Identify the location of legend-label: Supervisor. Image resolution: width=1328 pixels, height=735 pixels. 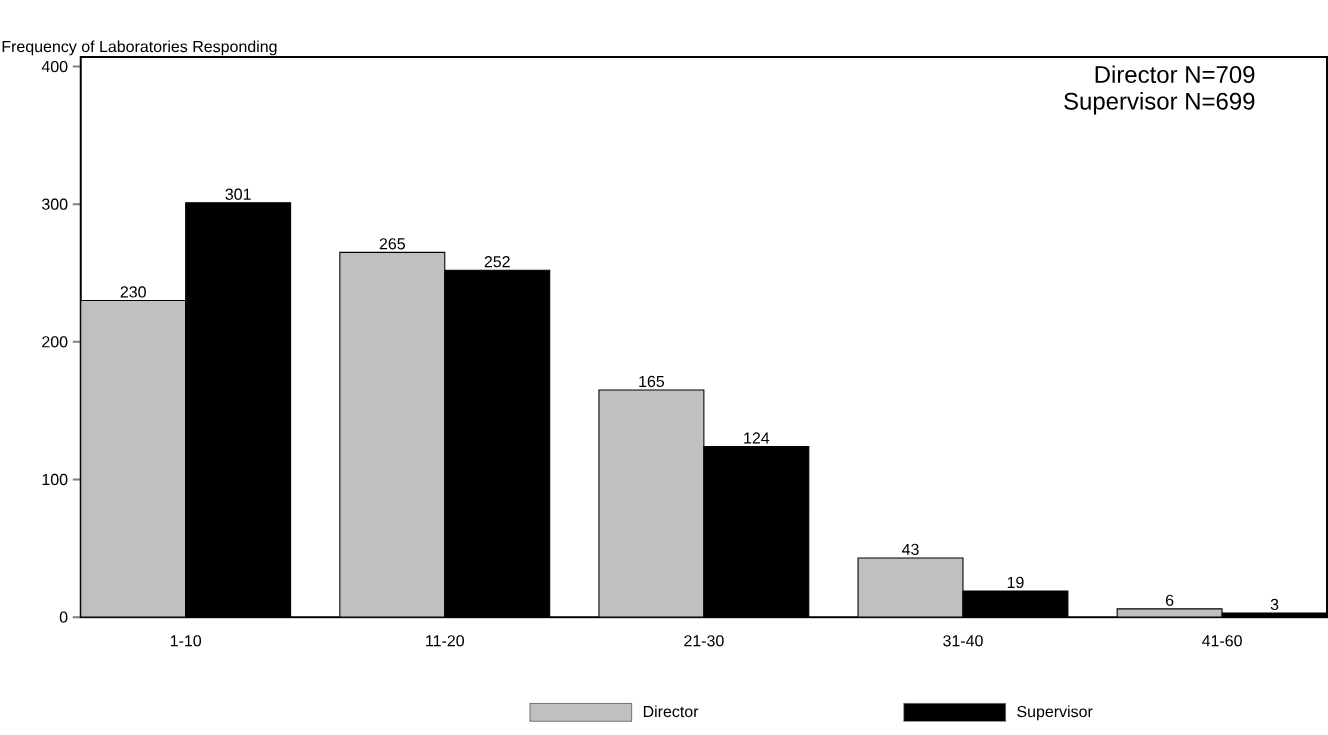
(1055, 713).